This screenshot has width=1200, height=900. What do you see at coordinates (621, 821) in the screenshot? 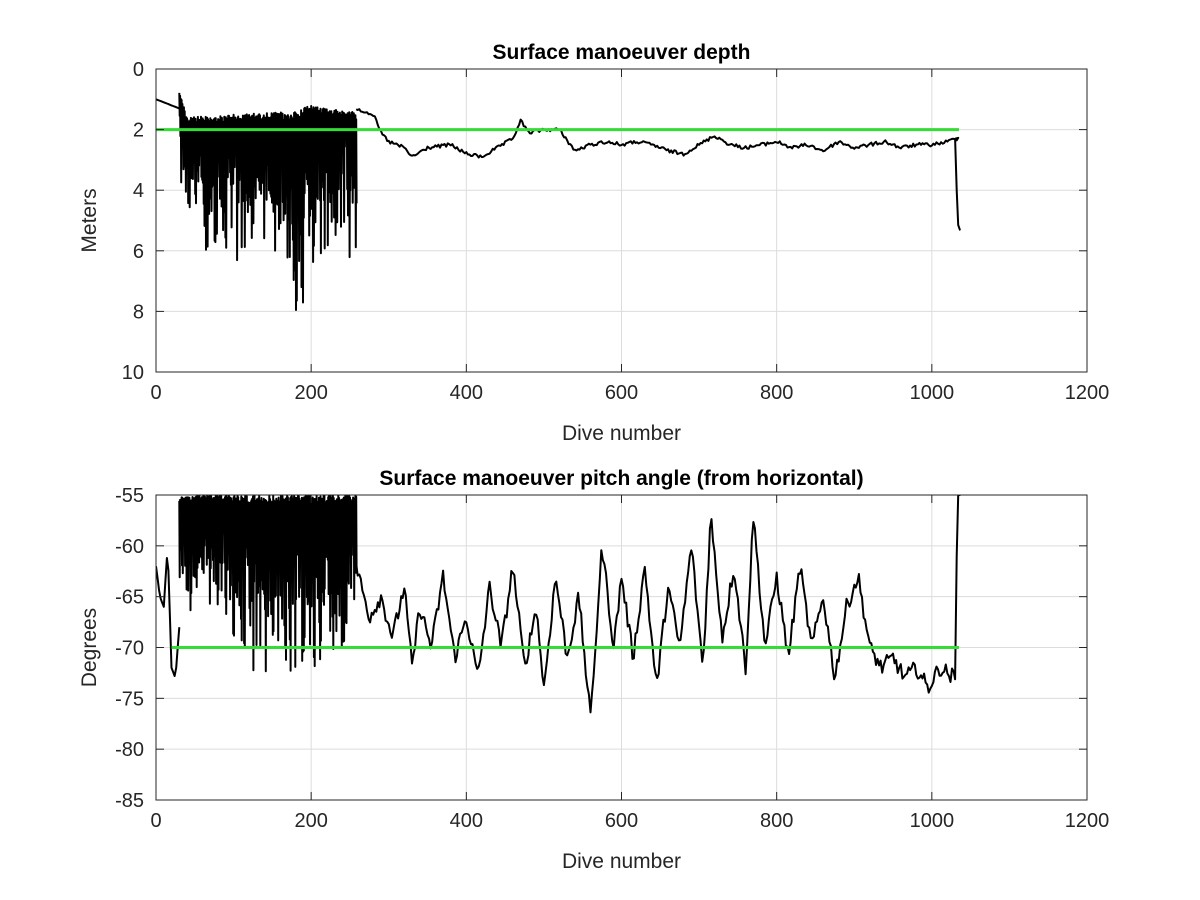
I see `pitch-x-tick-label: 600` at bounding box center [621, 821].